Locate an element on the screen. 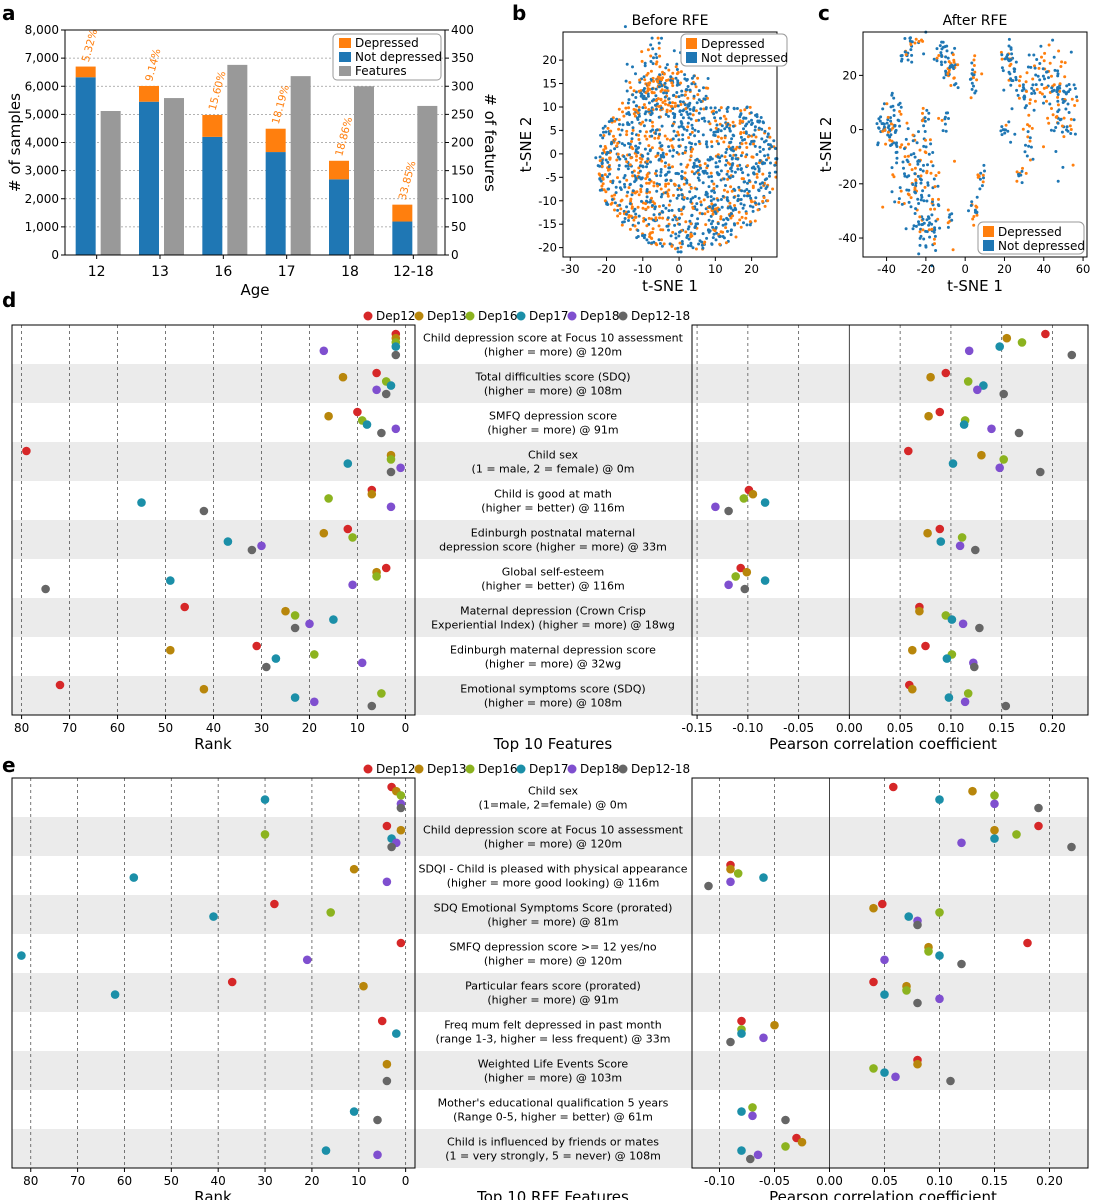 This screenshot has width=1095, height=1200. x-tick-label: 70 is located at coordinates (69, 728).